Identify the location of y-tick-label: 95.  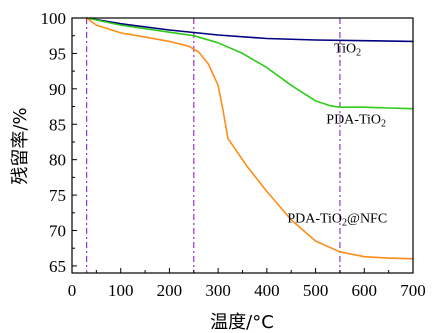
(57, 53).